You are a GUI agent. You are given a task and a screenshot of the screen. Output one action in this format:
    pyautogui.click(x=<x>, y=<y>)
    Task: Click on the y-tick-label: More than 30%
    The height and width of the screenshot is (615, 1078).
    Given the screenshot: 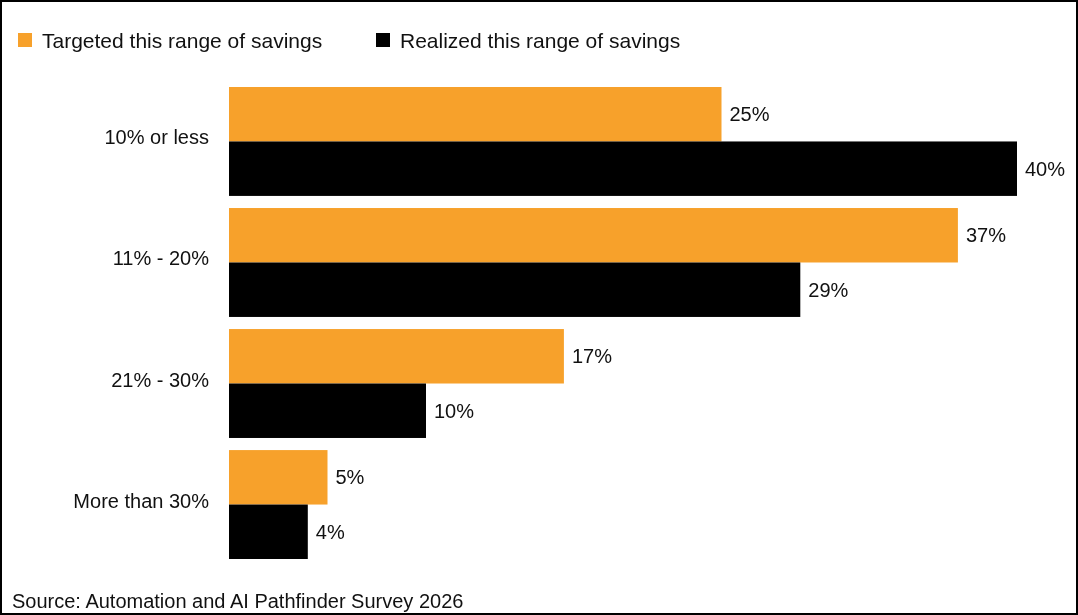 What is the action you would take?
    pyautogui.click(x=141, y=500)
    